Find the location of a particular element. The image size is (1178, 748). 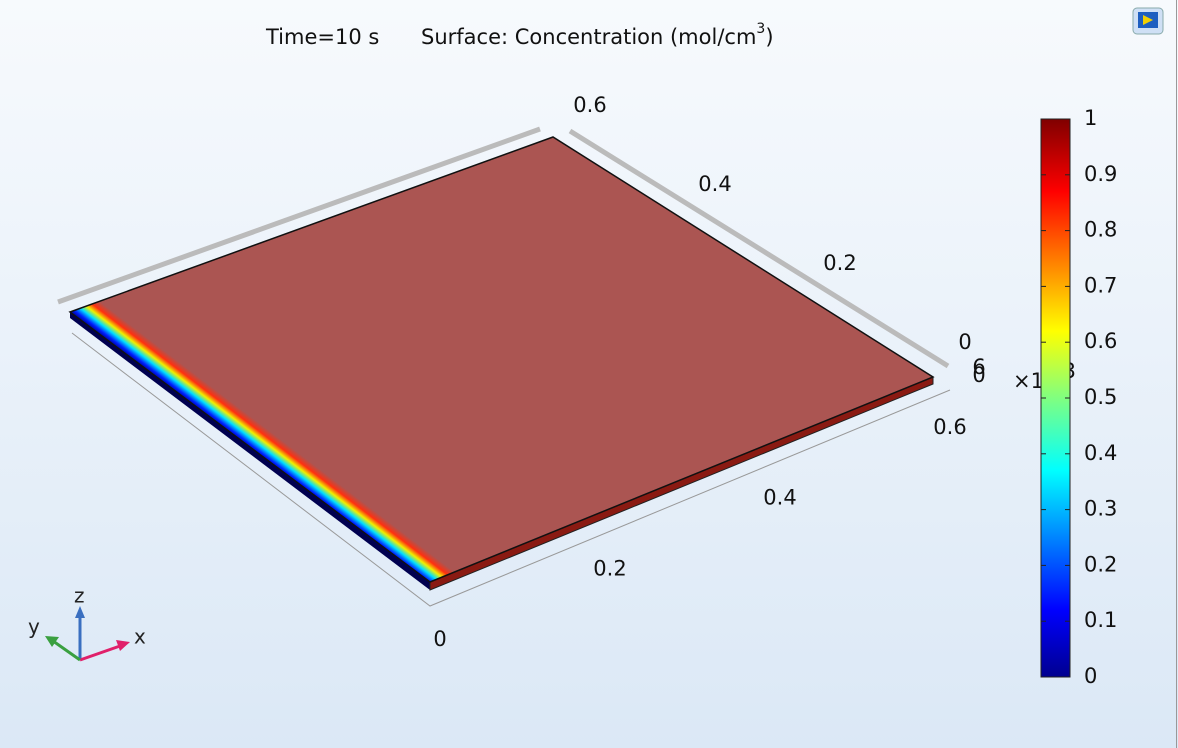

colorbar-tick-label: 0.8 is located at coordinates (1100, 230).